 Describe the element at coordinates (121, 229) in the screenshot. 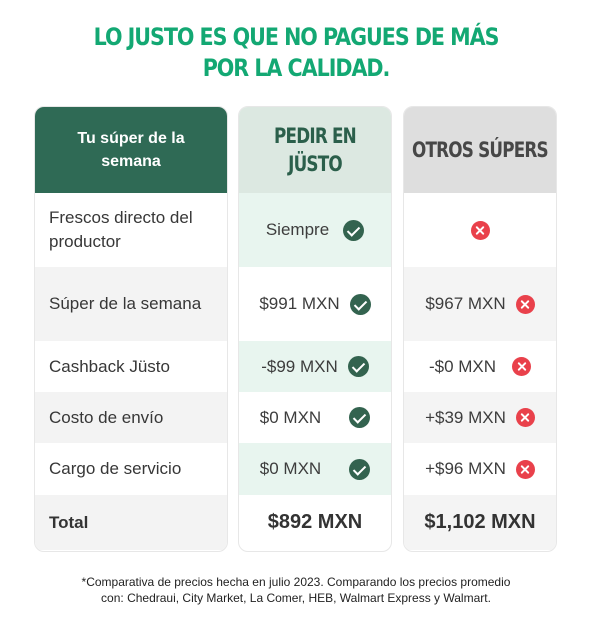

I see `row-label-frescos: Frescos directo del productor` at that location.